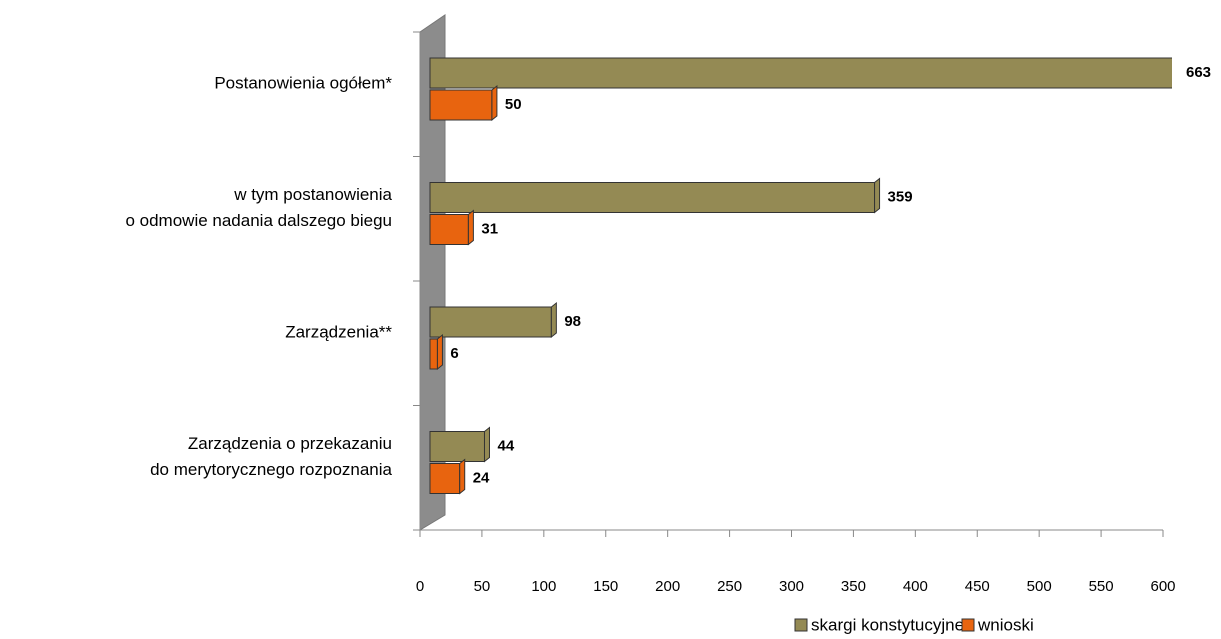 The height and width of the screenshot is (639, 1221). What do you see at coordinates (454, 353) in the screenshot?
I see `value-label: 6` at bounding box center [454, 353].